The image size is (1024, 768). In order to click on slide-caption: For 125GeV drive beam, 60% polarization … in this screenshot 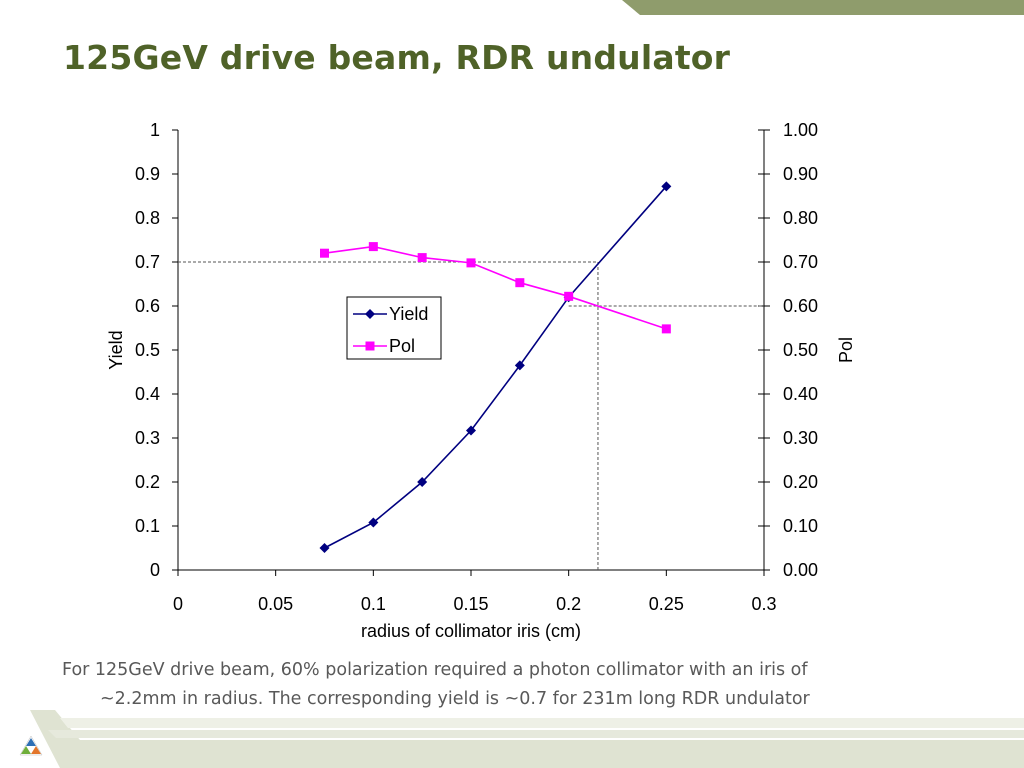, I will do `click(512, 685)`.